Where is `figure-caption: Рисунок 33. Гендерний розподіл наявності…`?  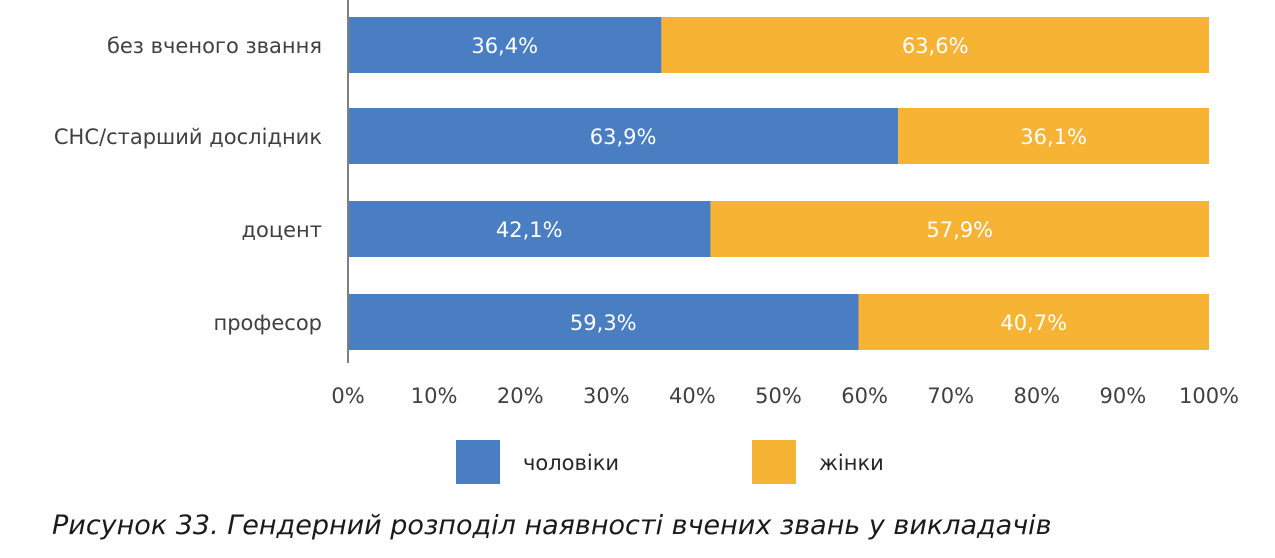
figure-caption: Рисунок 33. Гендерний розподіл наявності… is located at coordinates (552, 525).